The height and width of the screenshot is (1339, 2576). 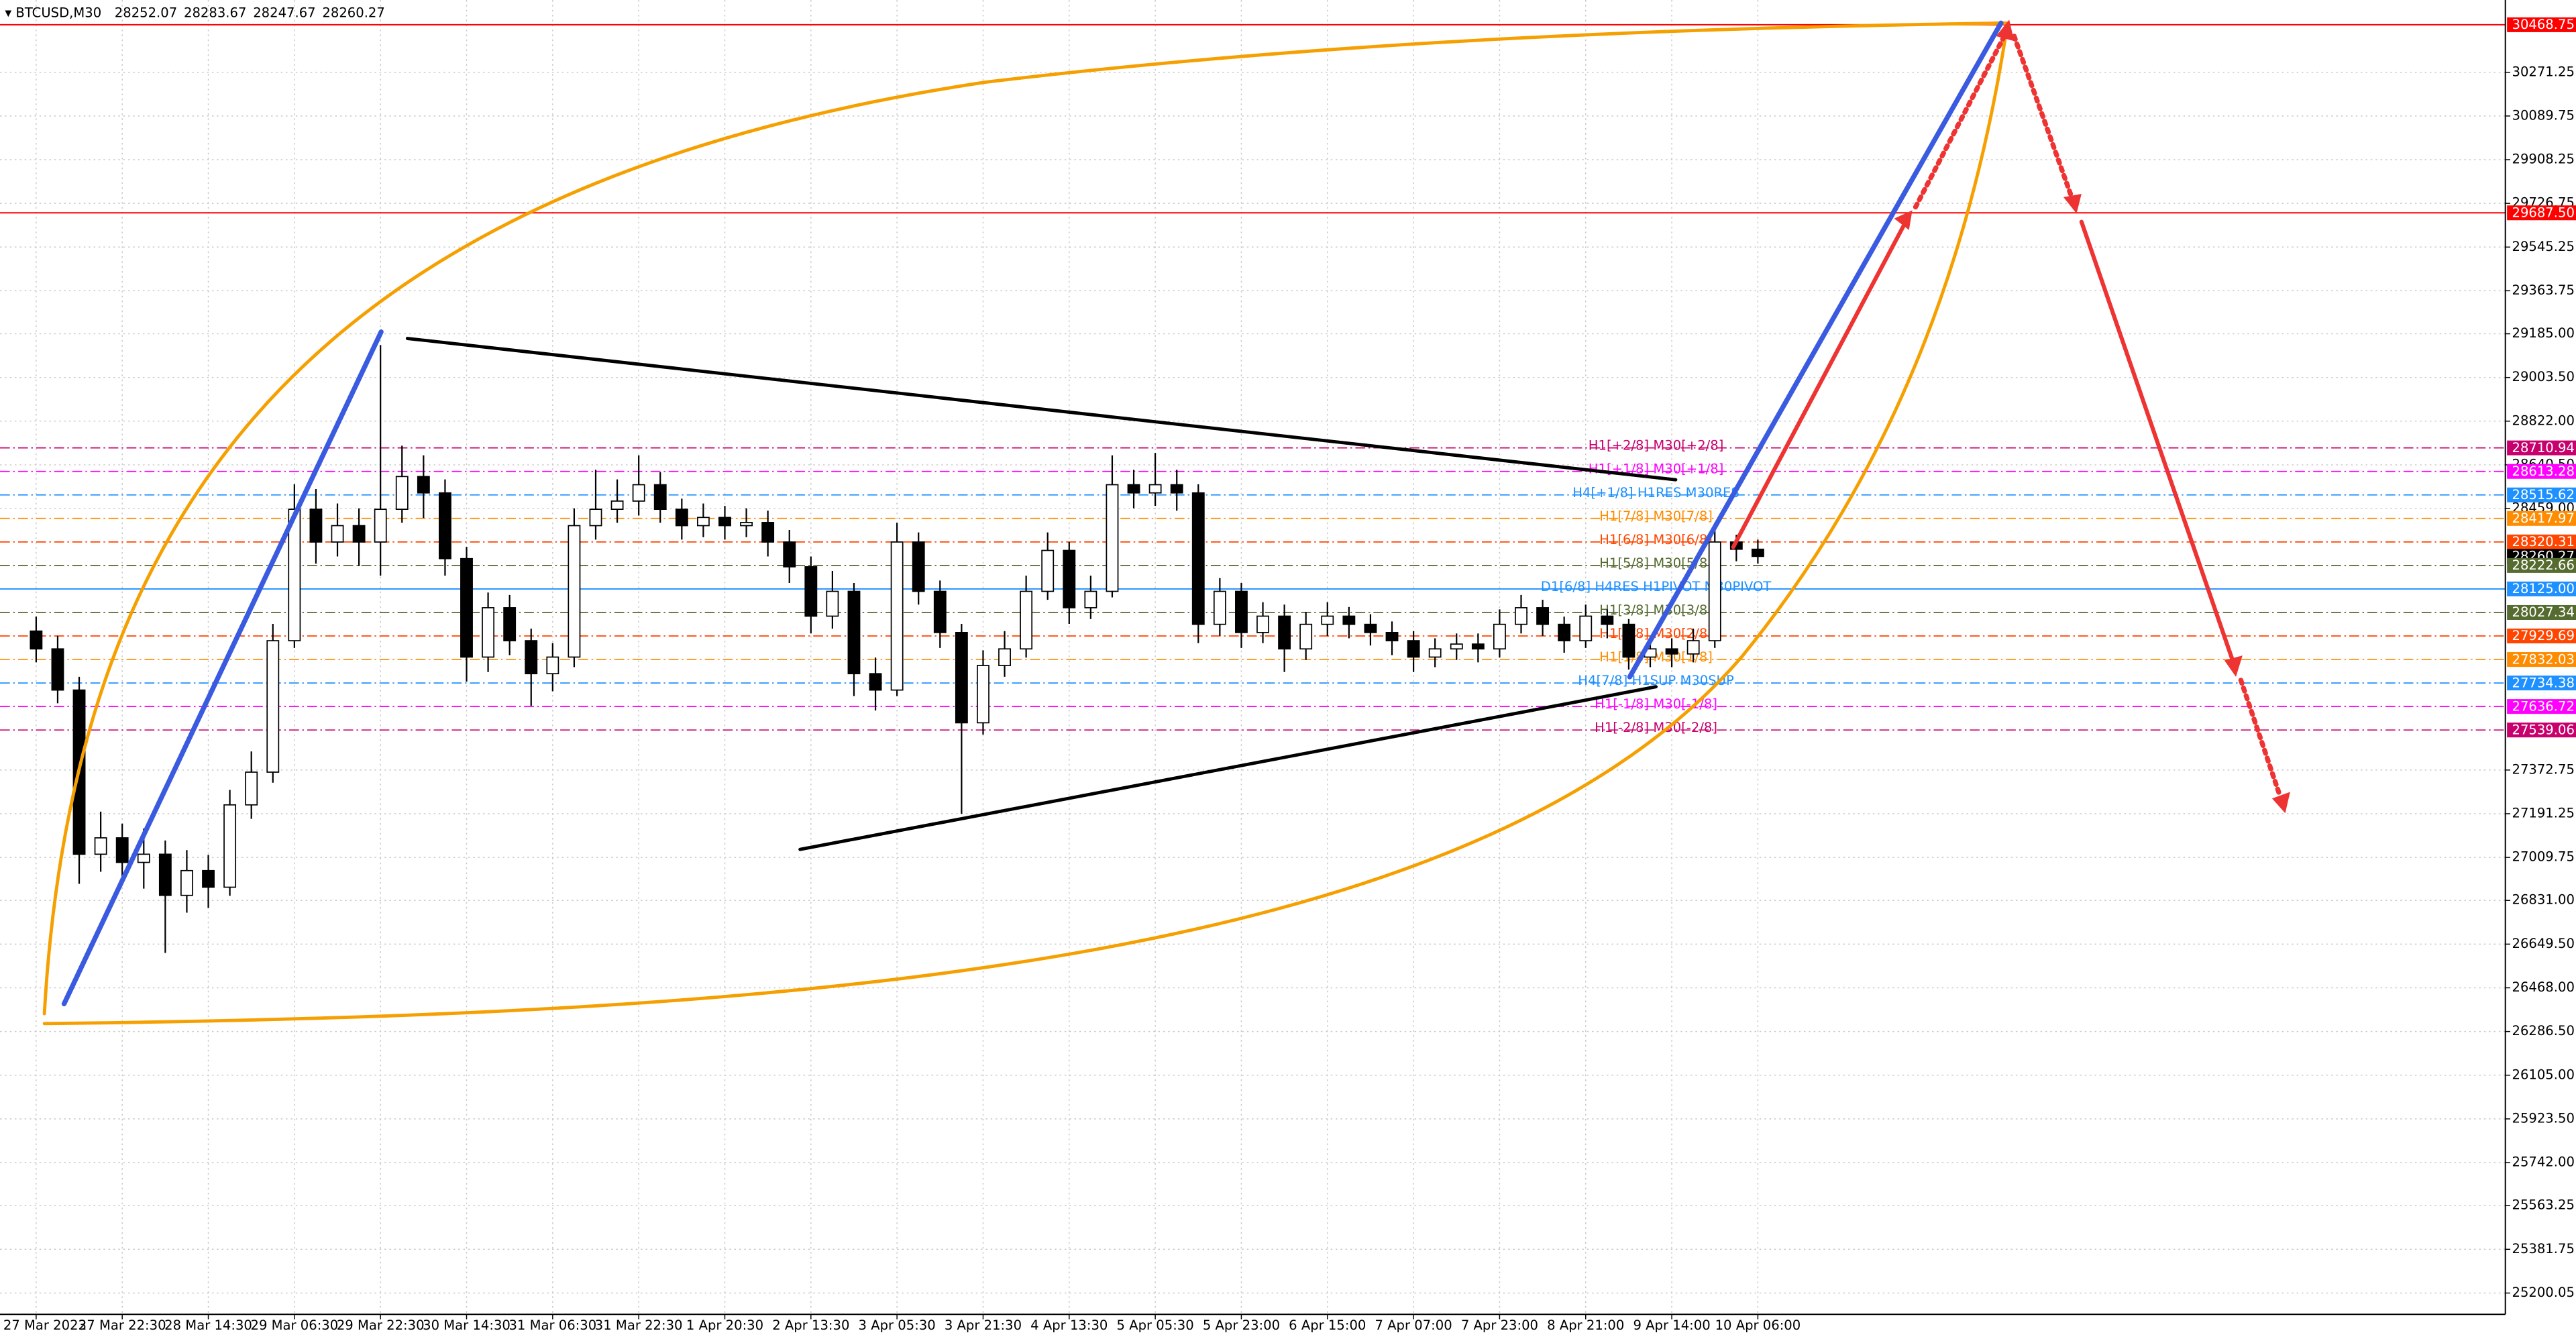 What do you see at coordinates (2543, 115) in the screenshot?
I see `y-tick-label: 30089.75` at bounding box center [2543, 115].